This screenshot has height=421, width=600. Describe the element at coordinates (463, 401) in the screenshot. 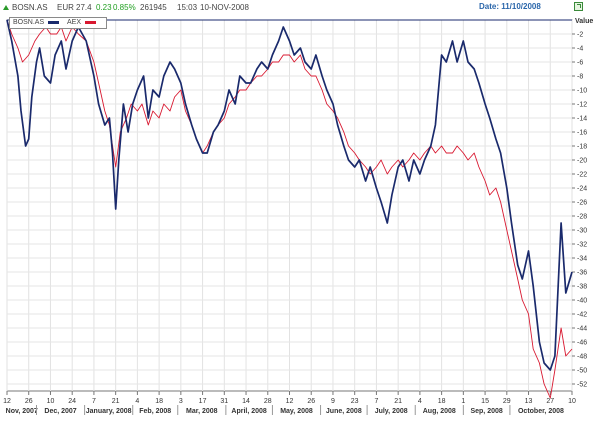

I see `x-tick-label: 1` at that location.